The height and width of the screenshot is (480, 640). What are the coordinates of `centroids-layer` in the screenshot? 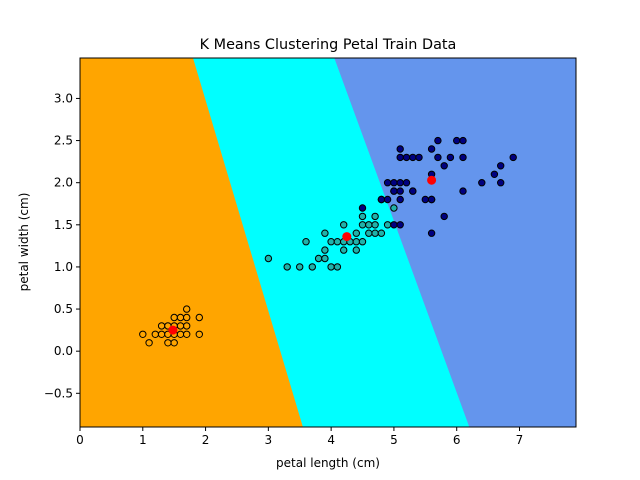 It's located at (302, 255).